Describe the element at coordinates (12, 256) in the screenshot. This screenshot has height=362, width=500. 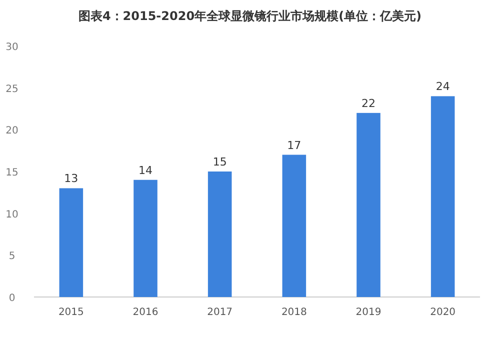
I see `y-tick-label: 5` at that location.